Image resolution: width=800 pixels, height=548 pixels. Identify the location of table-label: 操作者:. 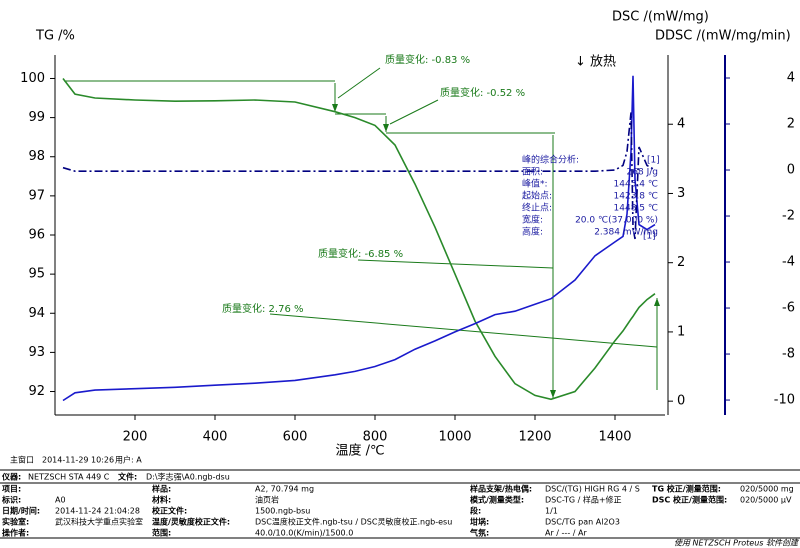
(15, 533).